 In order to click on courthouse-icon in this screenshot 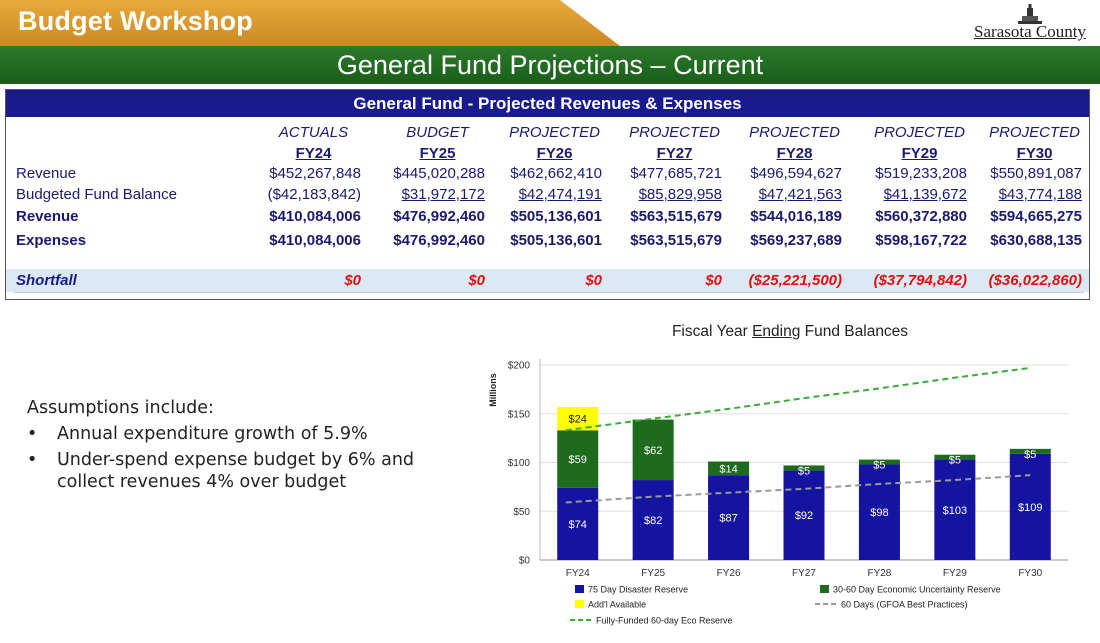, I will do `click(1030, 14)`.